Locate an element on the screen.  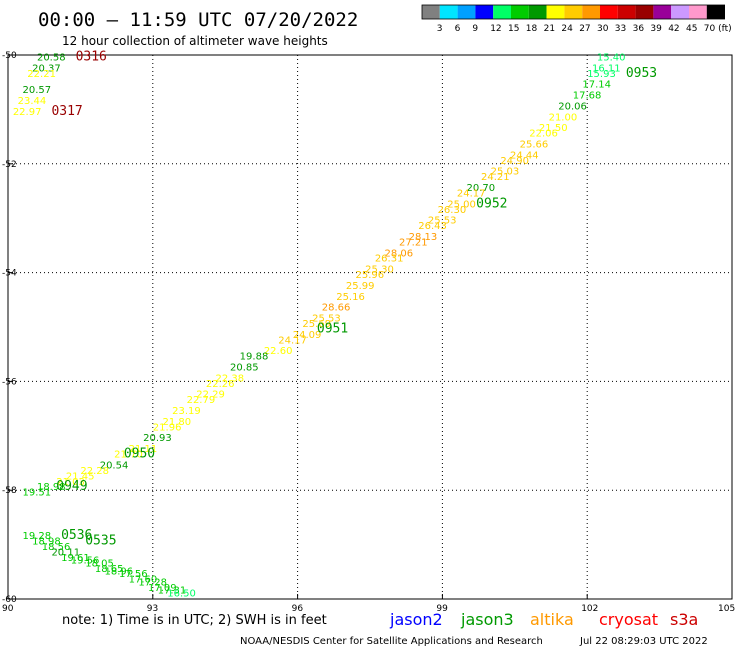
wave-height-point: 21.11 is located at coordinates (143, 449).